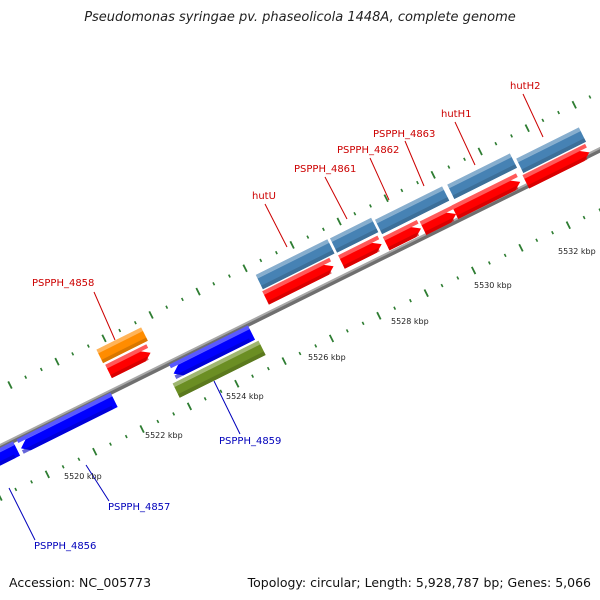 The height and width of the screenshot is (600, 600). Describe the element at coordinates (212, 352) in the screenshot. I see `gene-blue-middle` at that location.